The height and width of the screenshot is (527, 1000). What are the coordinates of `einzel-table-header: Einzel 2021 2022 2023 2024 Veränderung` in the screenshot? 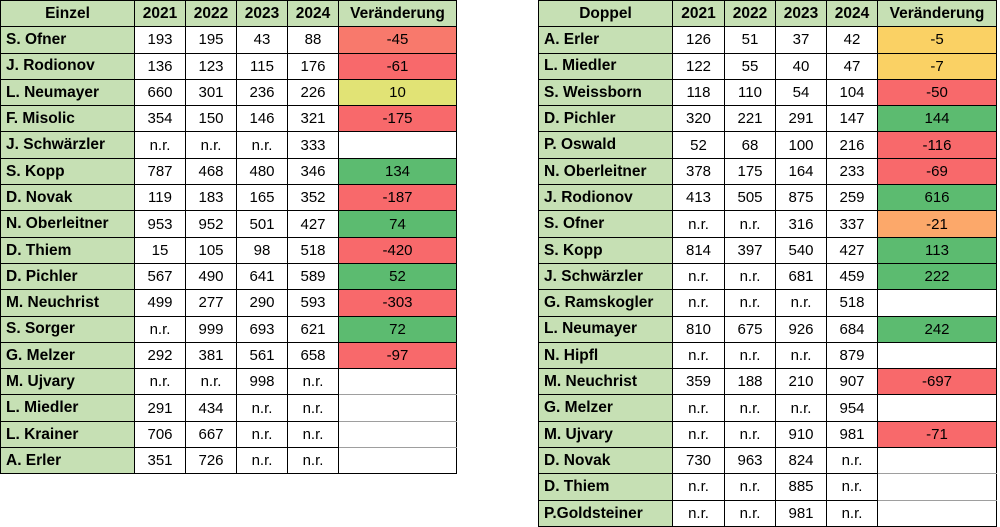 It's located at (228, 14).